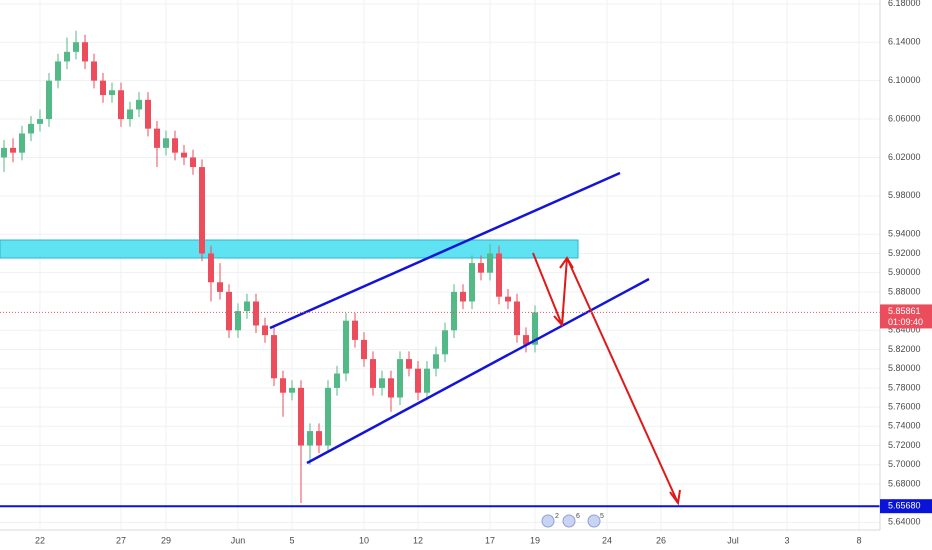 The height and width of the screenshot is (550, 932). Describe the element at coordinates (904, 483) in the screenshot. I see `y-tick-label: 5.68000` at that location.